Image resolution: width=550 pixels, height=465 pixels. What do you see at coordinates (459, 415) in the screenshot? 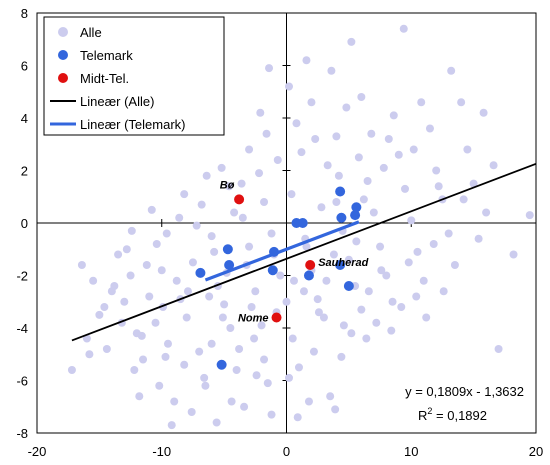
I see `r-squared-value: = 0,1892` at bounding box center [459, 415].